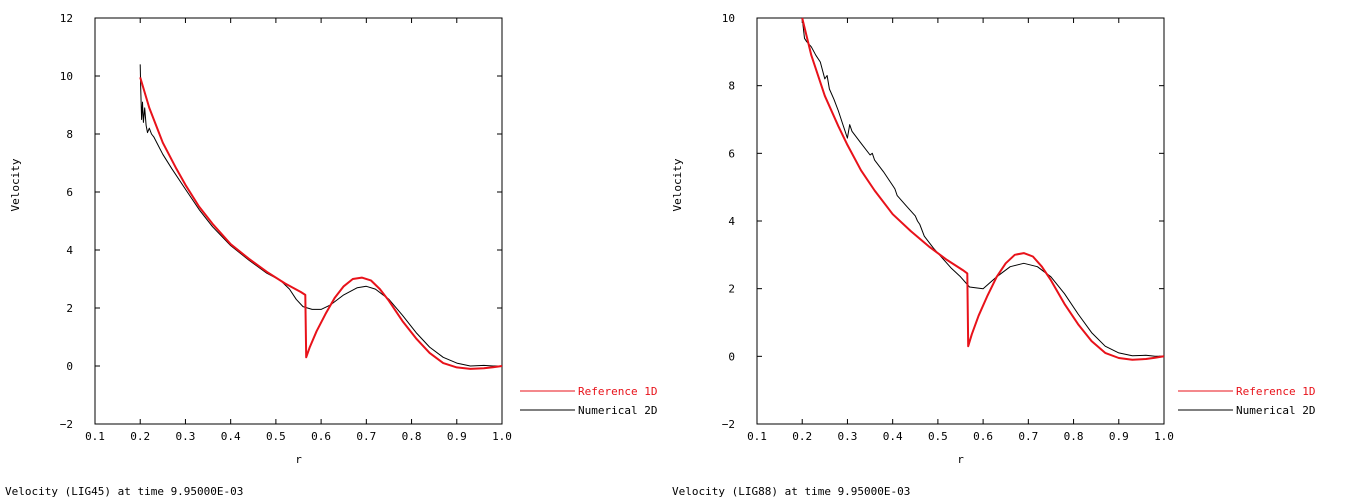 This screenshot has height=502, width=1356. I want to click on y-tick-label: 12, so click(66, 18).